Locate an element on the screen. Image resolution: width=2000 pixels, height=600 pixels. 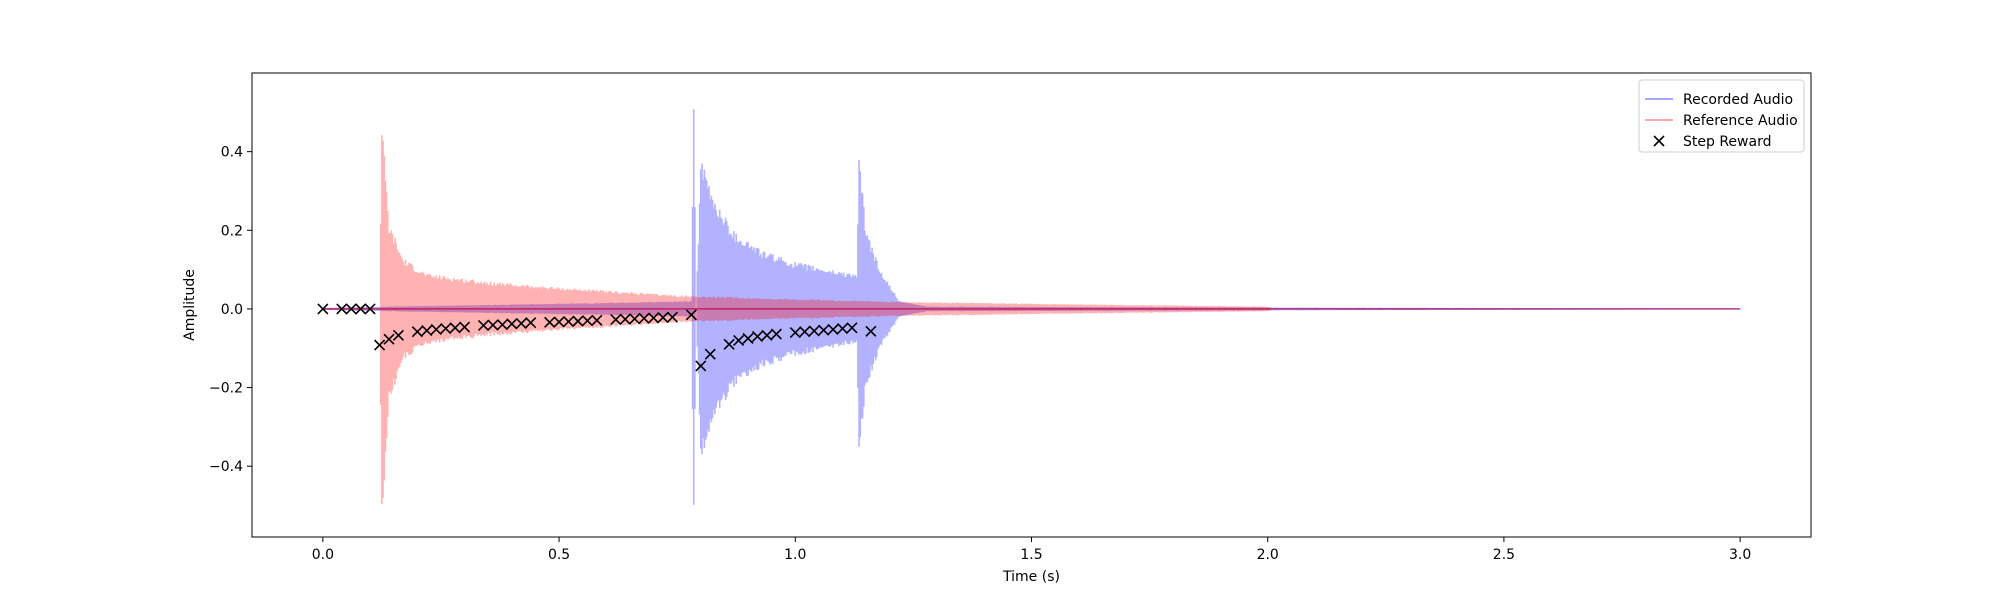
x-tick-label: 1.0 is located at coordinates (795, 555).